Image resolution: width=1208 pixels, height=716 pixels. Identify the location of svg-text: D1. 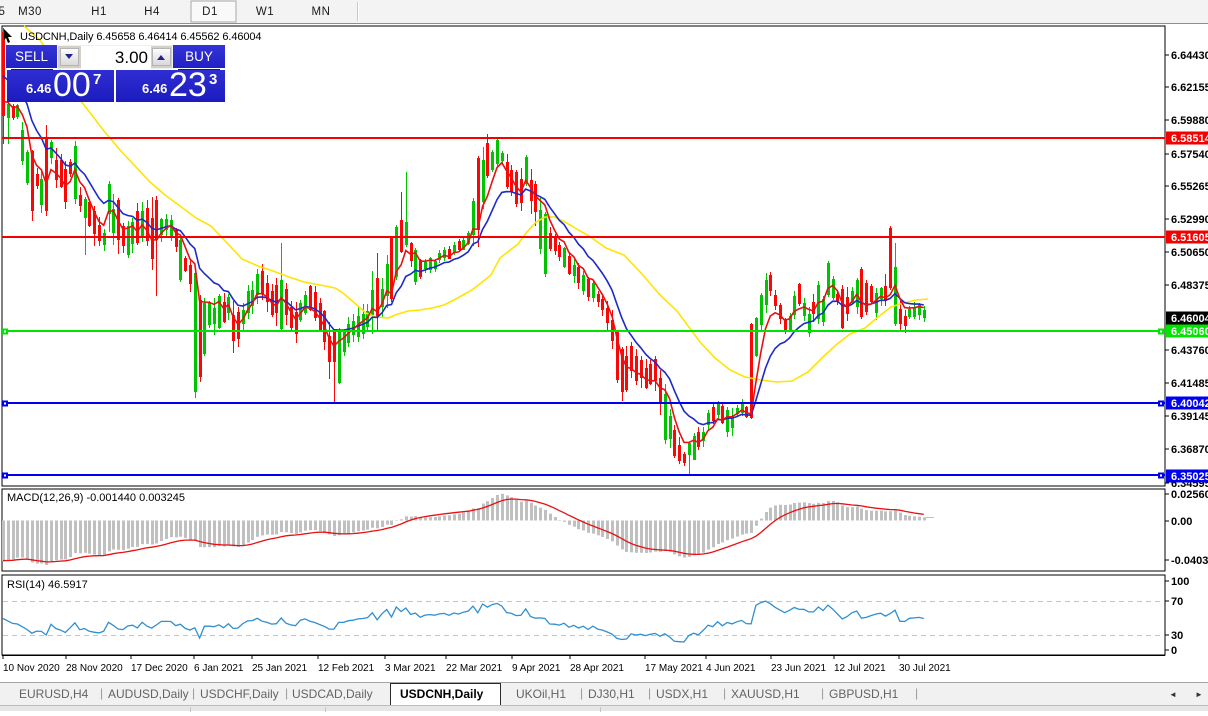
(210, 12).